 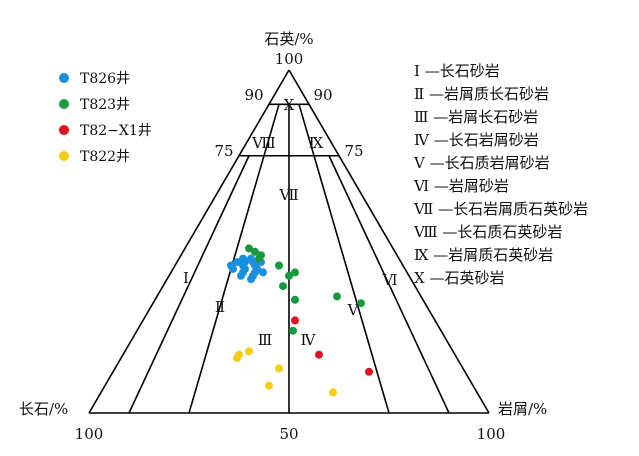 What do you see at coordinates (483, 255) in the screenshot?
I see `zone-legend-item-9: Ⅸ —岩屑质石英砂岩` at bounding box center [483, 255].